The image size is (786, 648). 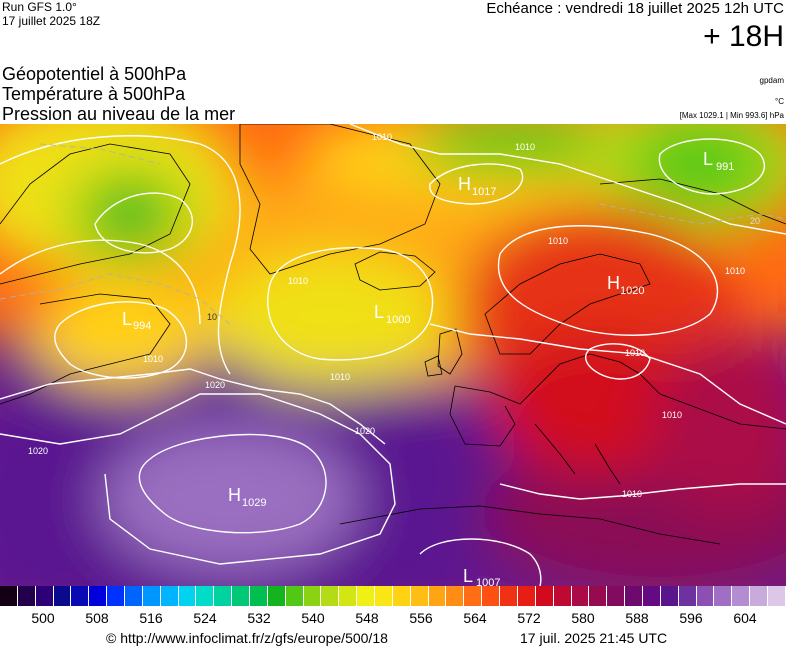 I want to click on scale-label: 532, so click(x=259, y=618).